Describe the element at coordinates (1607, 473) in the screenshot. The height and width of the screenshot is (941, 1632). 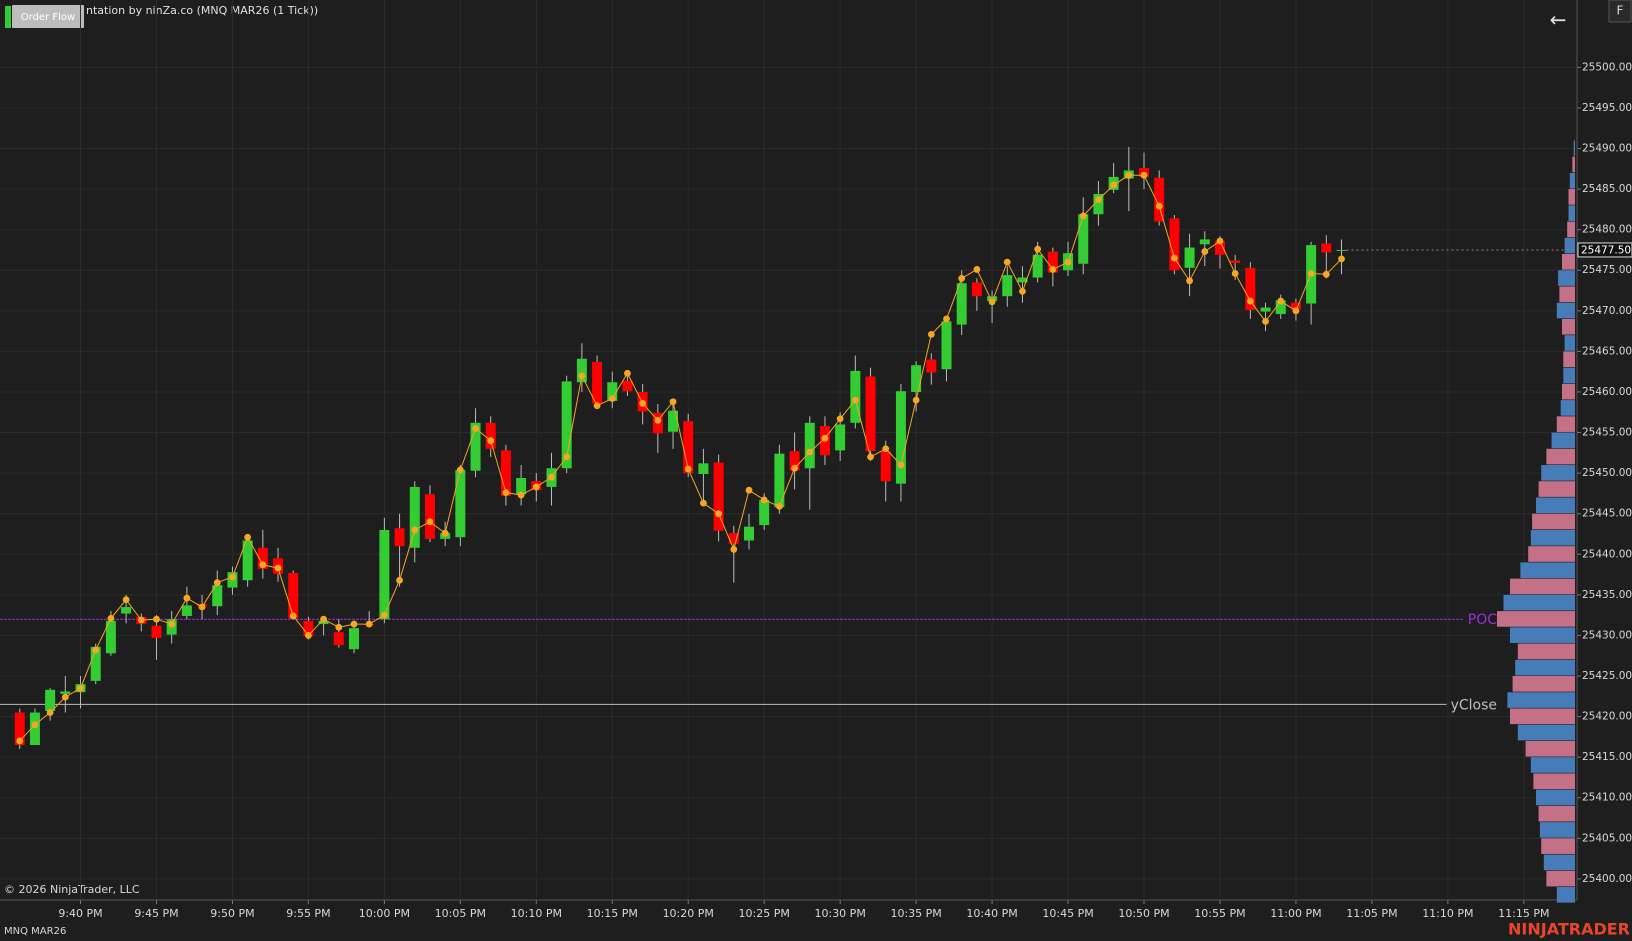
I see `y-tick-label: 25450.00` at that location.